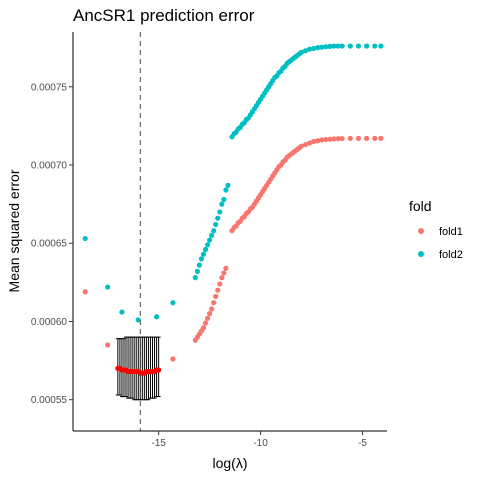 This screenshot has height=480, width=480. Describe the element at coordinates (164, 15) in the screenshot. I see `chart-title: AncSR1 prediction error` at that location.